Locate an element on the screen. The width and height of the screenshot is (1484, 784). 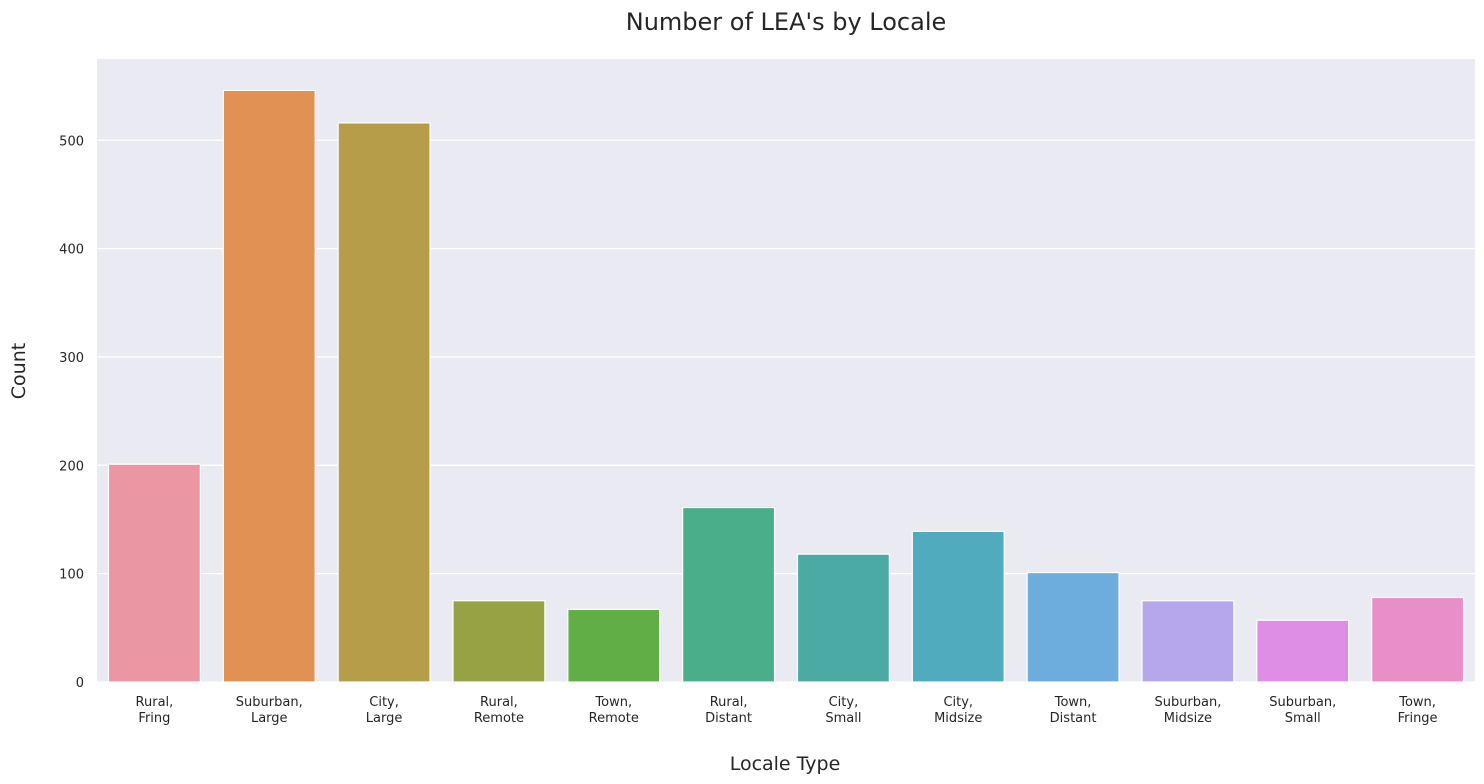
y-tick-label: 200 is located at coordinates (71, 466).